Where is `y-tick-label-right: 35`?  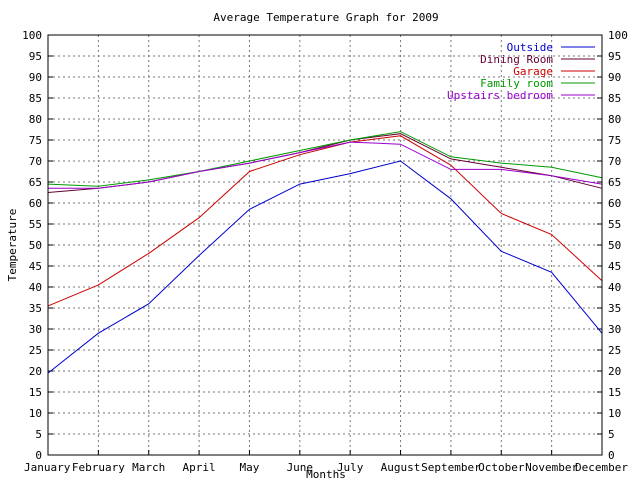 y-tick-label-right: 35 is located at coordinates (614, 308).